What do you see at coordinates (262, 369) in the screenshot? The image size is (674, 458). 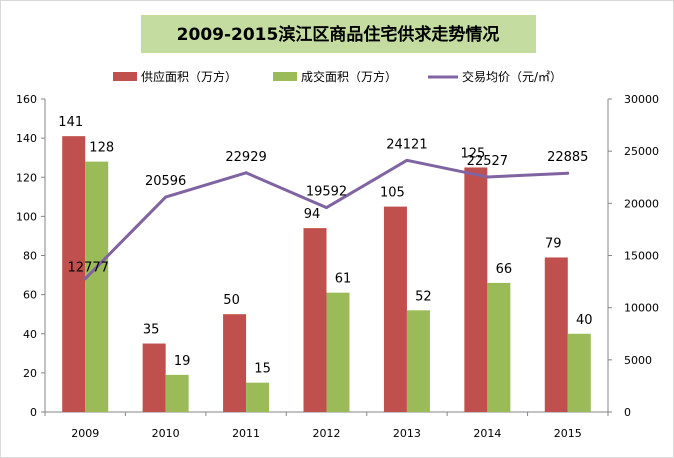 I see `deal-value-label: 15` at bounding box center [262, 369].